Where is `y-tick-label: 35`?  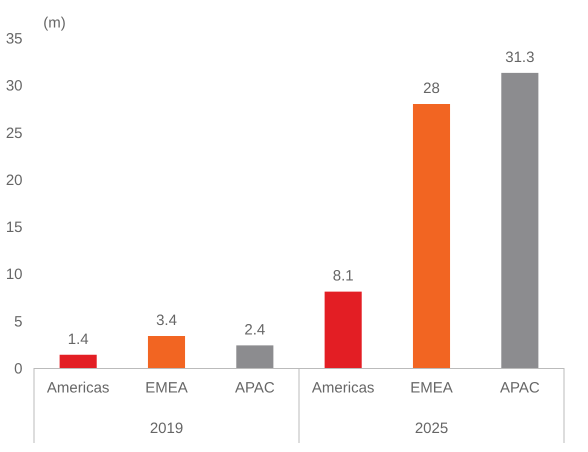
y-tick-label: 35 is located at coordinates (14, 39).